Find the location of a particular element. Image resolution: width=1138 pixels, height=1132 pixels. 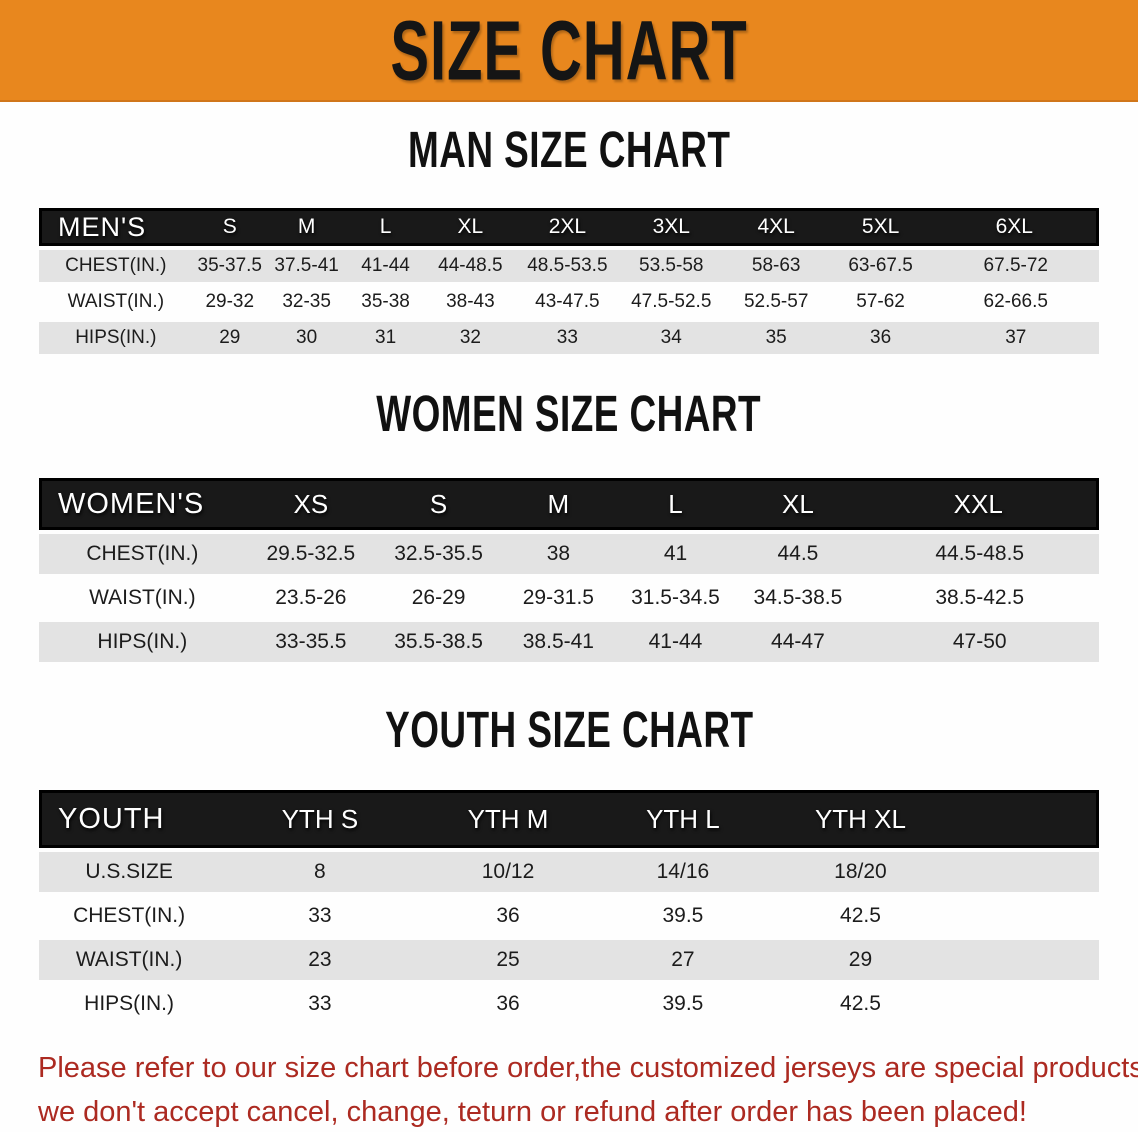

size-value-cell: 32.5-35.5 is located at coordinates (439, 554).